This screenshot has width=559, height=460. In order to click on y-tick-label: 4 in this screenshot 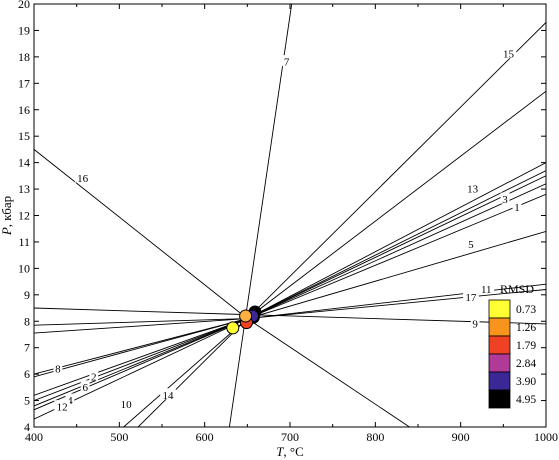, I will do `click(27, 427)`.